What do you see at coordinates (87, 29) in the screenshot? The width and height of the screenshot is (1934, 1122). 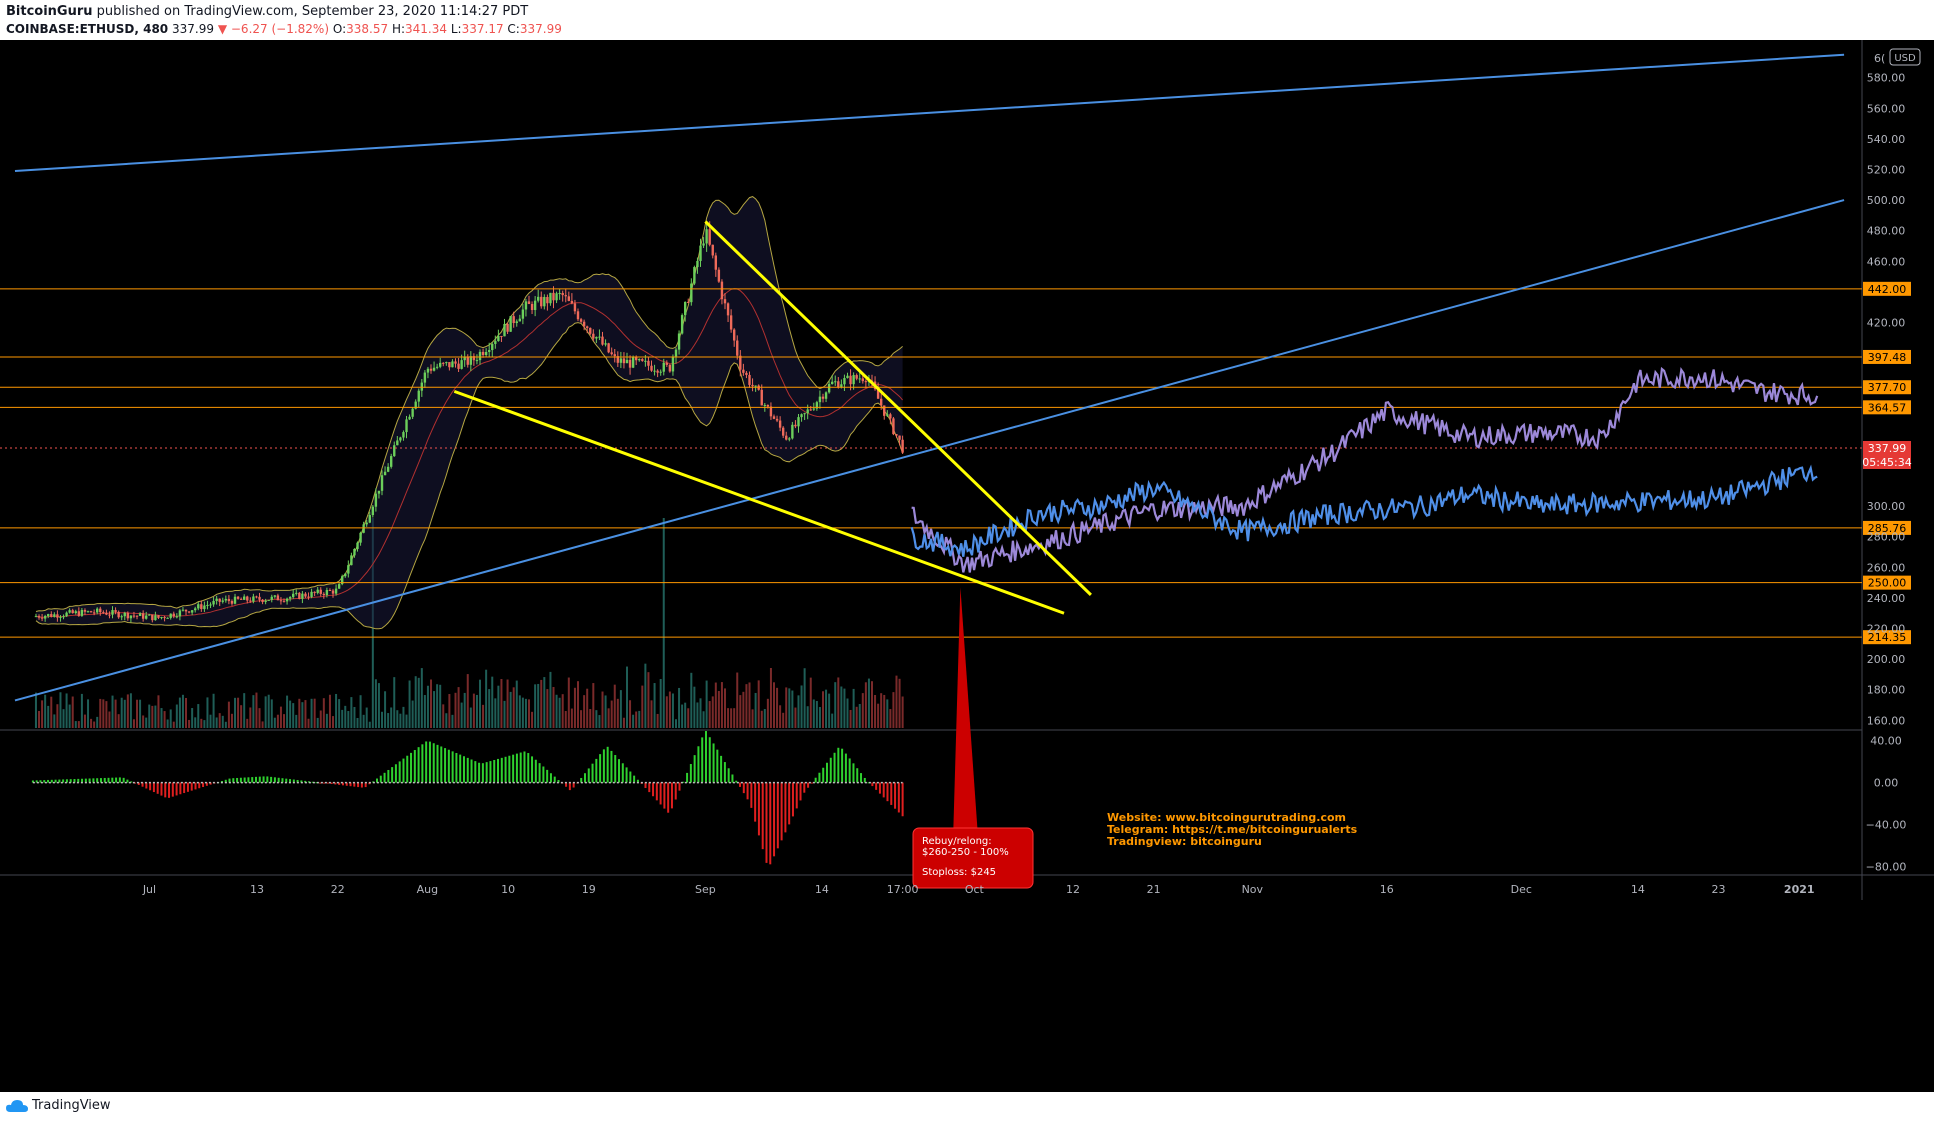 I see `symbol-label: COINBASE:ETHUSD, 480` at bounding box center [87, 29].